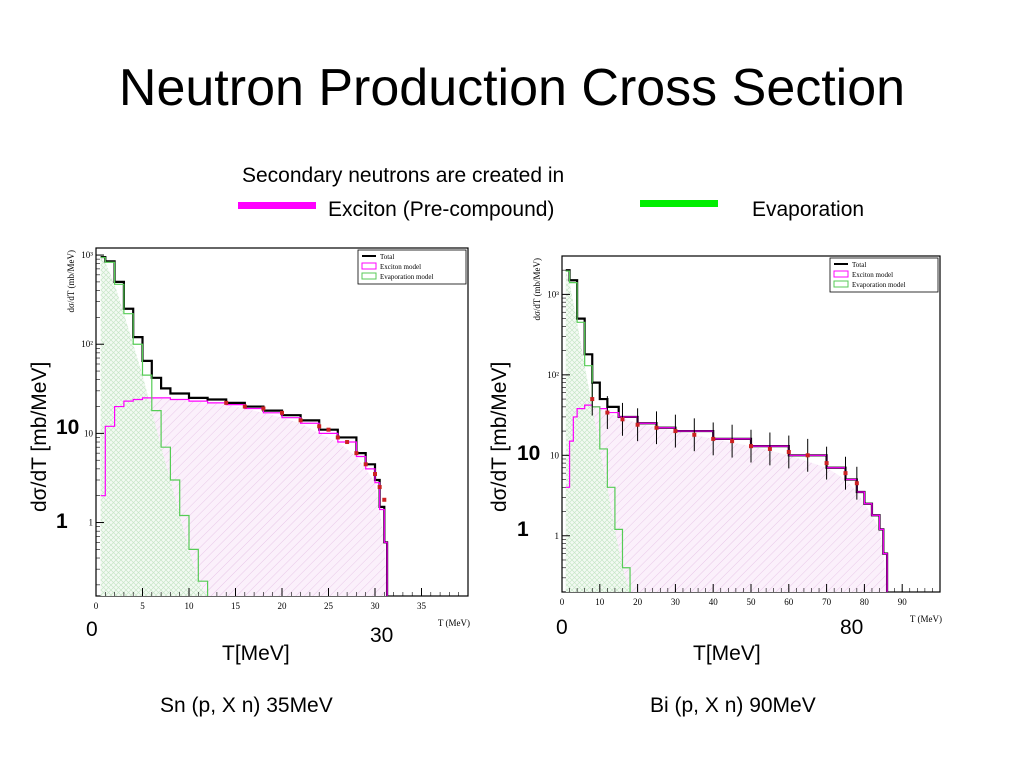 This screenshot has height=768, width=1024. What do you see at coordinates (244, 496) in the screenshot?
I see `sn-exciton-line` at bounding box center [244, 496].